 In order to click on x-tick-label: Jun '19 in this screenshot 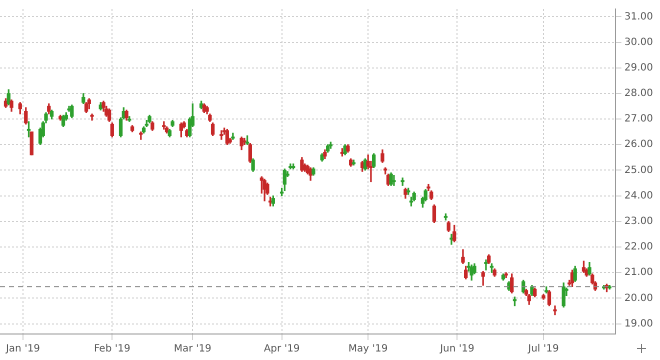, I will do `click(456, 349)`.